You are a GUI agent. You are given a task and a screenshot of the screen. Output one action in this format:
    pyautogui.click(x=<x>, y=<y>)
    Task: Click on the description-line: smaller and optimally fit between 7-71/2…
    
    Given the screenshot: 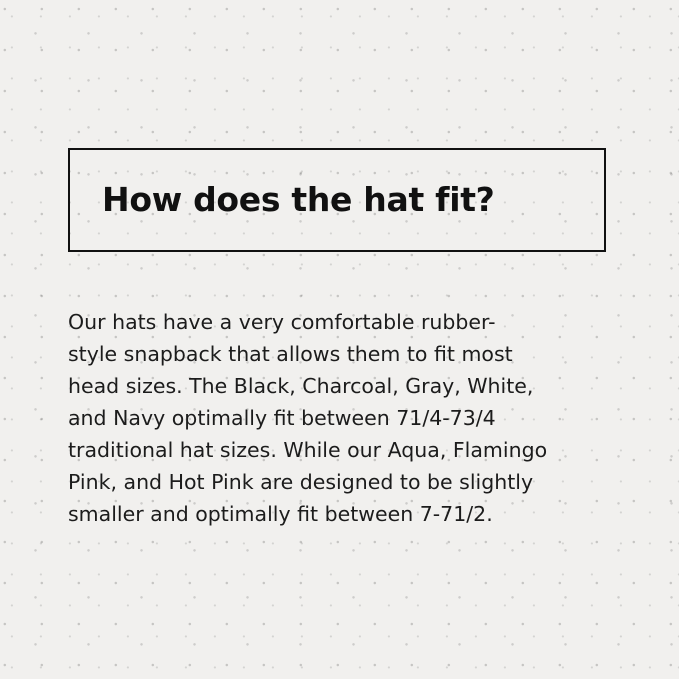 What is the action you would take?
    pyautogui.click(x=280, y=514)
    